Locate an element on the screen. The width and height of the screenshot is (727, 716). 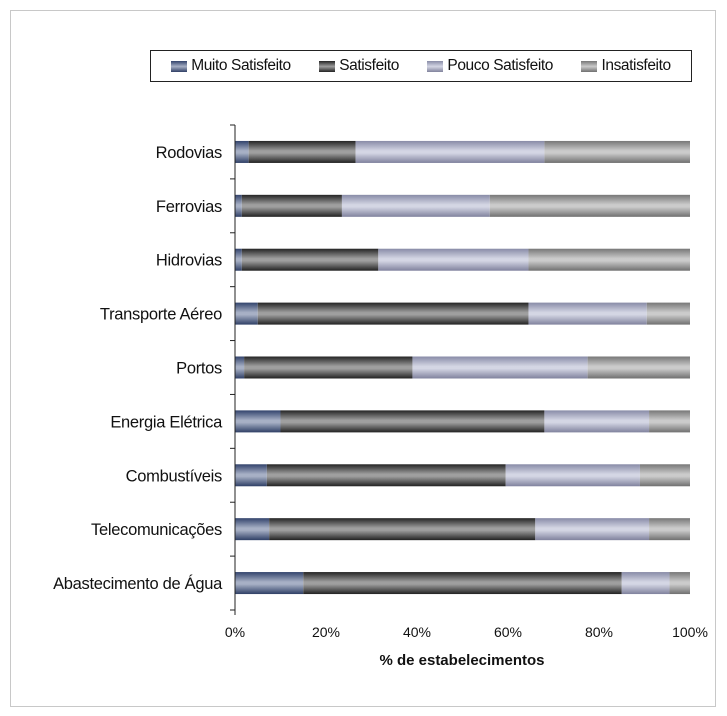
category-label: Hidrovias is located at coordinates (189, 261).